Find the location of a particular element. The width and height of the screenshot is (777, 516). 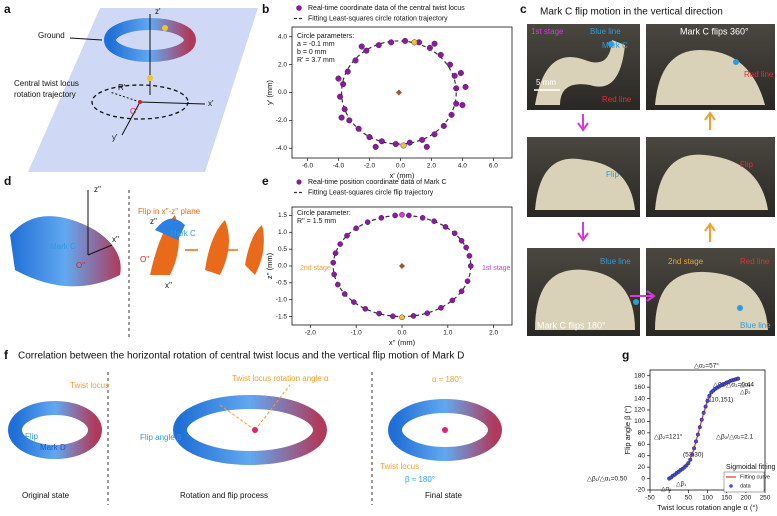

annotation: △α₁ is located at coordinates (666, 490).